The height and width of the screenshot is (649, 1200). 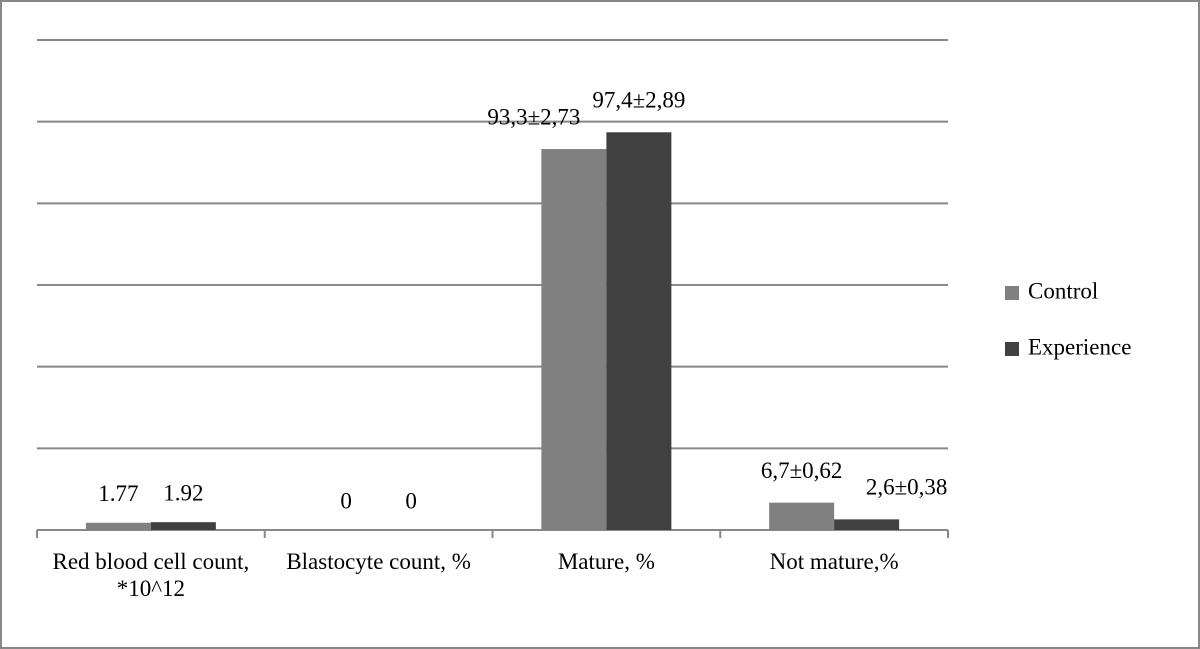 I want to click on data-label: 93,3±2,73, so click(x=533, y=116).